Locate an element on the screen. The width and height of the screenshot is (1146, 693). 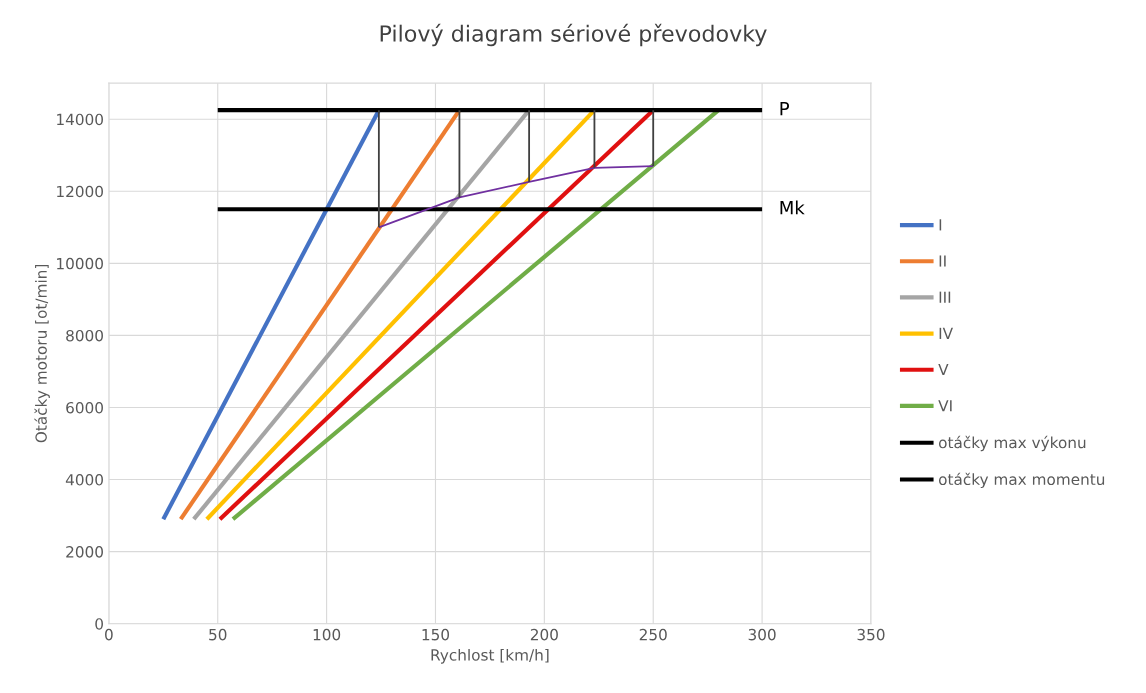
y-tick-label: 4000 is located at coordinates (84, 480).